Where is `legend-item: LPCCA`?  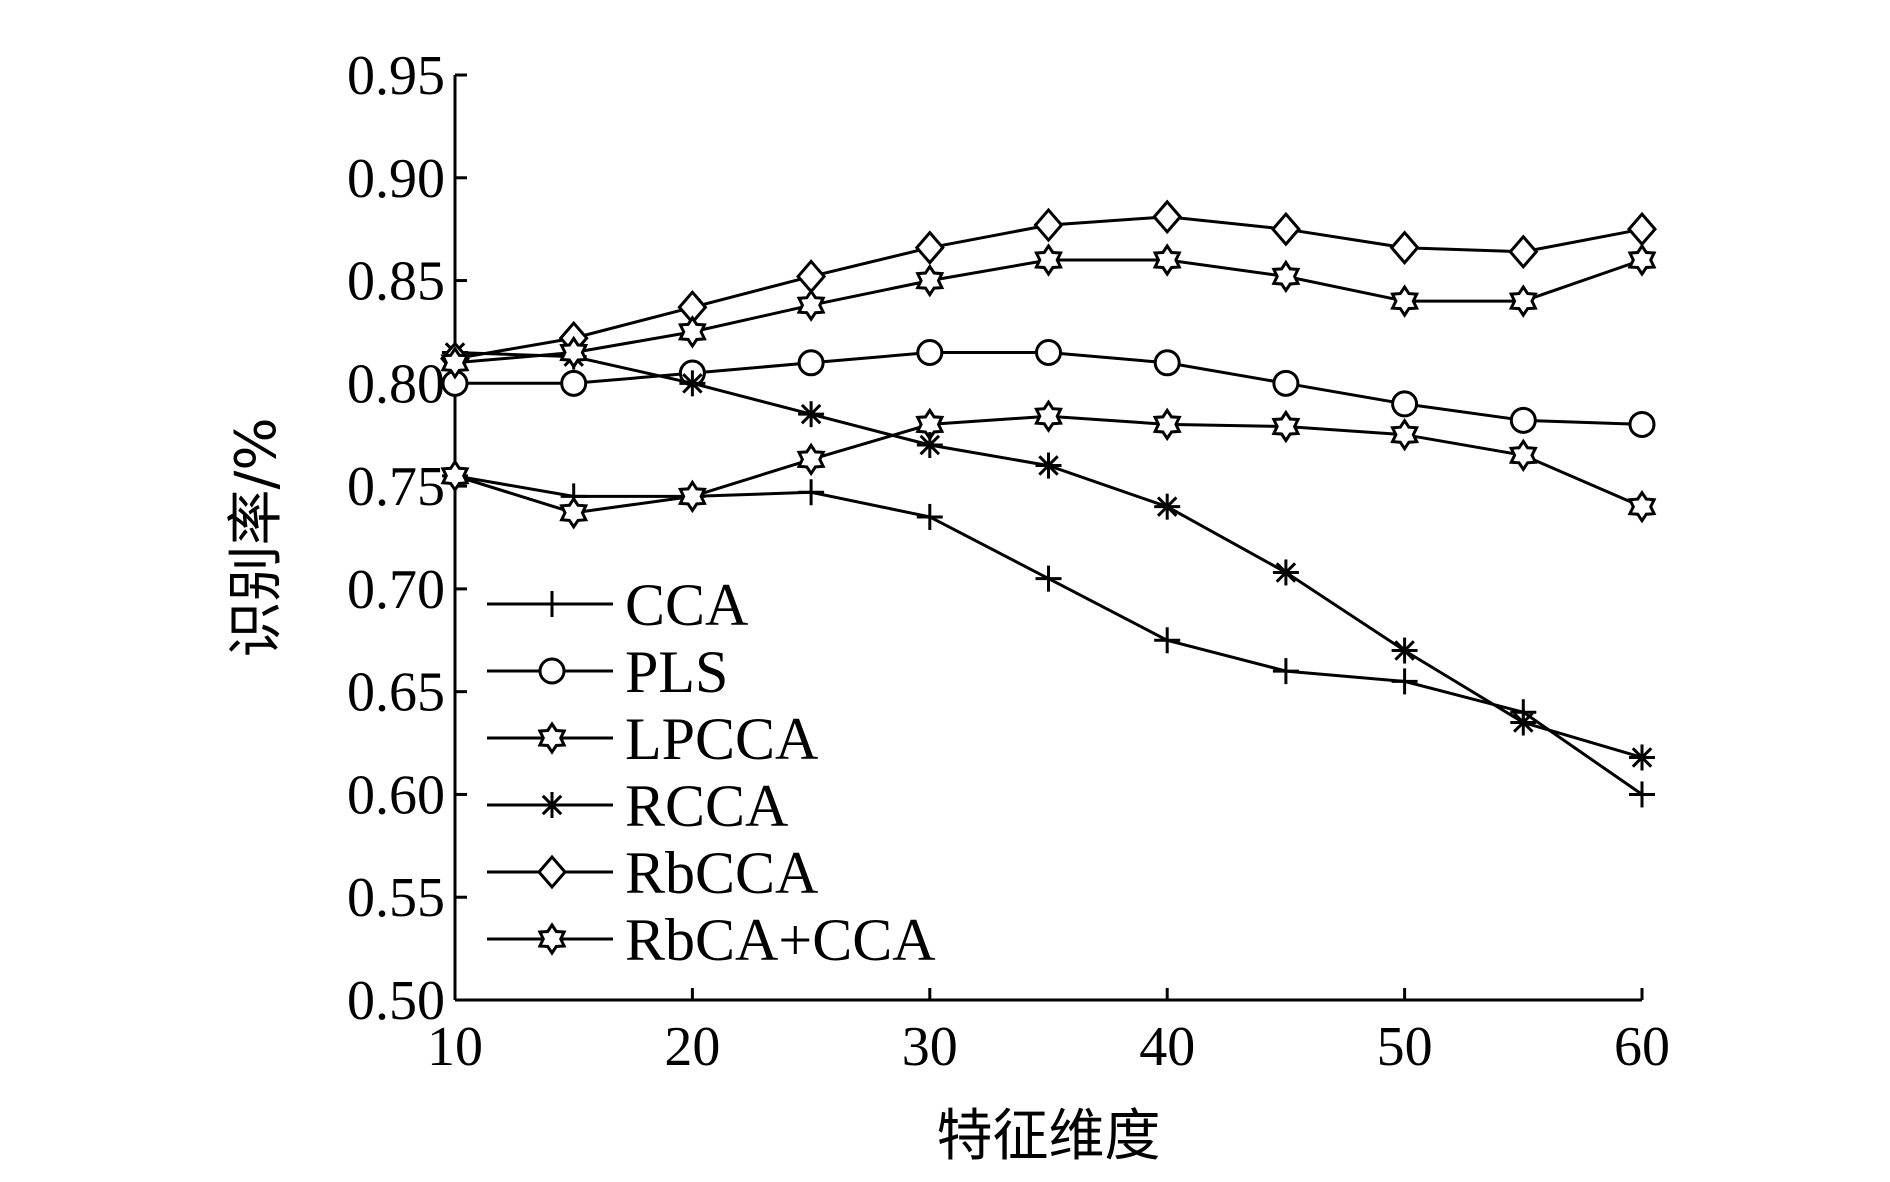 legend-item: LPCCA is located at coordinates (652, 739).